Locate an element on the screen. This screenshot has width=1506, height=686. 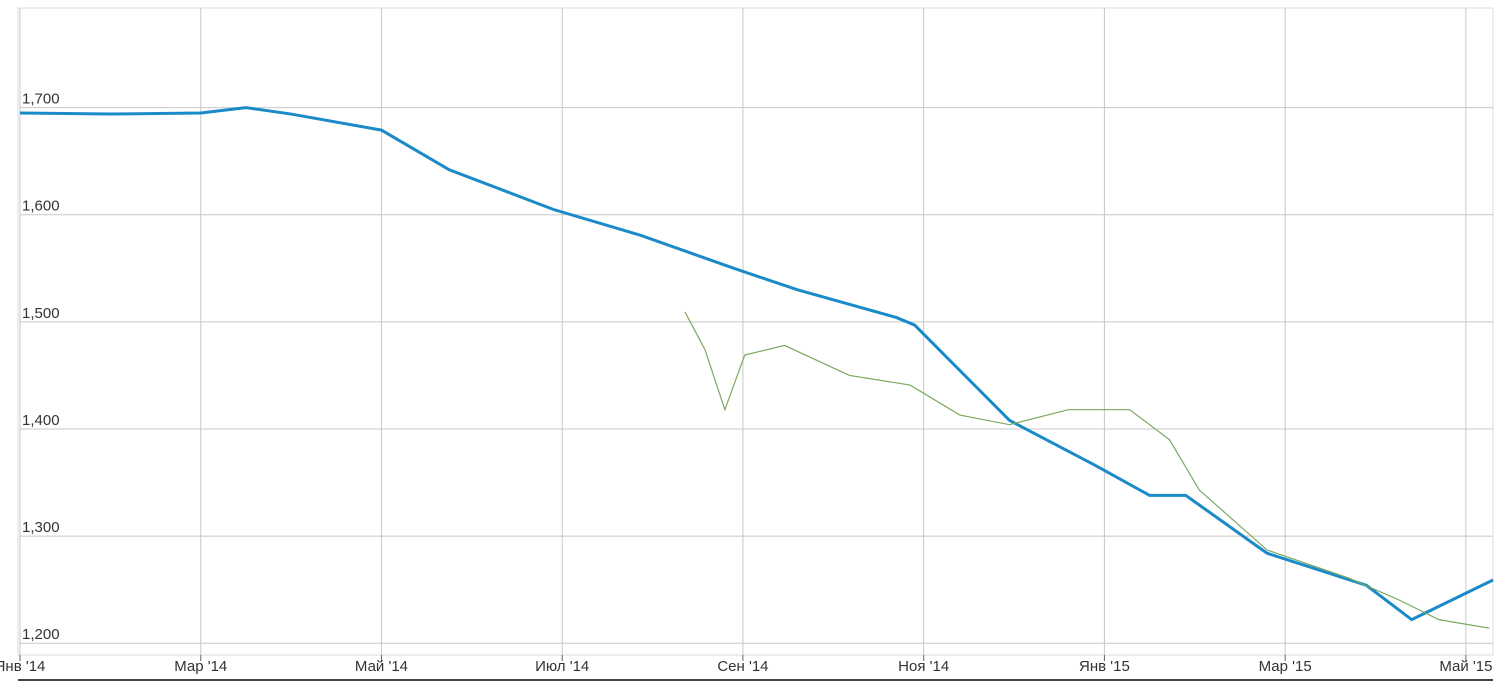
y-tick-label: 1,600 is located at coordinates (41, 206).